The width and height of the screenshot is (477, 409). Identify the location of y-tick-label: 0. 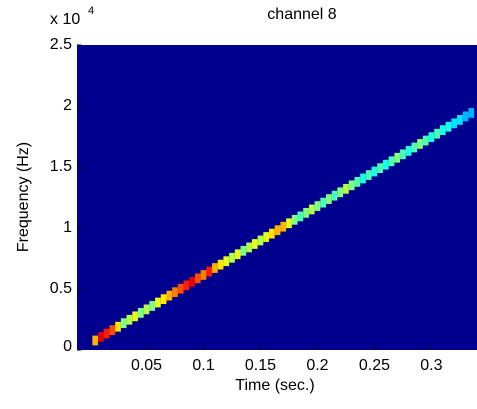
(67, 346).